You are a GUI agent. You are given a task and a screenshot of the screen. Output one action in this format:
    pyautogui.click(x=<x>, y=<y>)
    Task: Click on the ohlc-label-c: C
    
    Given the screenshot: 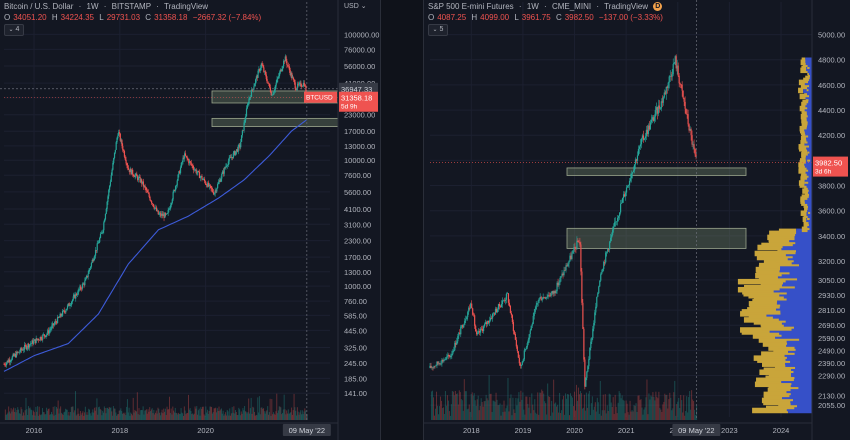 What is the action you would take?
    pyautogui.click(x=148, y=17)
    